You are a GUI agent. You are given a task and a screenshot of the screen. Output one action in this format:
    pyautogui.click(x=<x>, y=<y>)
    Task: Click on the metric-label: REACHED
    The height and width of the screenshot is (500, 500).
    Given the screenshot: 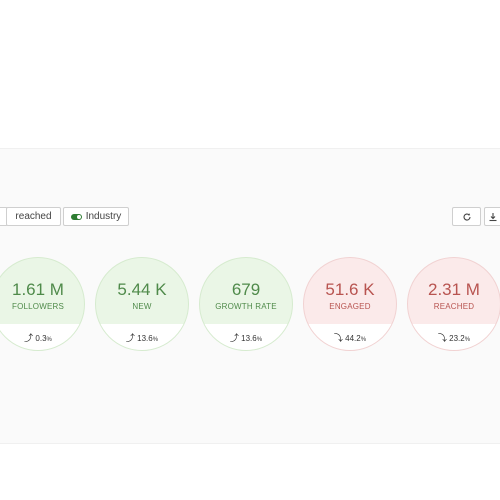 What is the action you would take?
    pyautogui.click(x=454, y=306)
    